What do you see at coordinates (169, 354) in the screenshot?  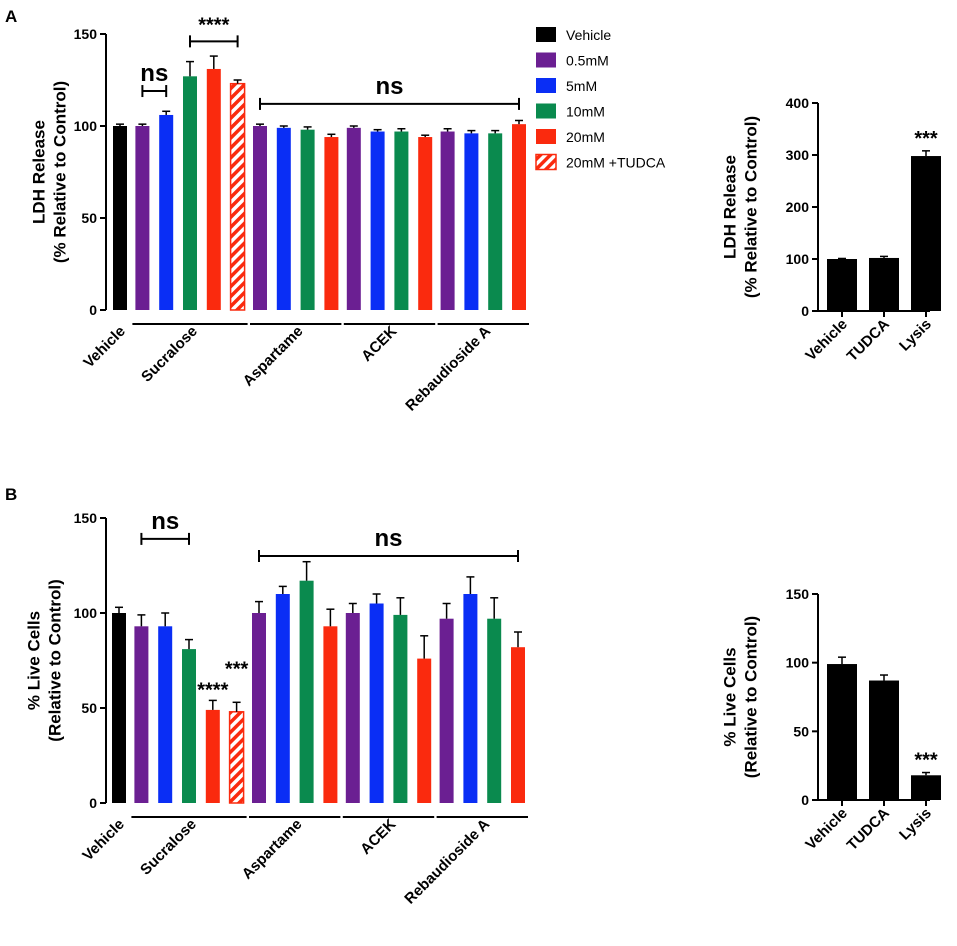 I see `category-label-sucralose: Sucralose` at bounding box center [169, 354].